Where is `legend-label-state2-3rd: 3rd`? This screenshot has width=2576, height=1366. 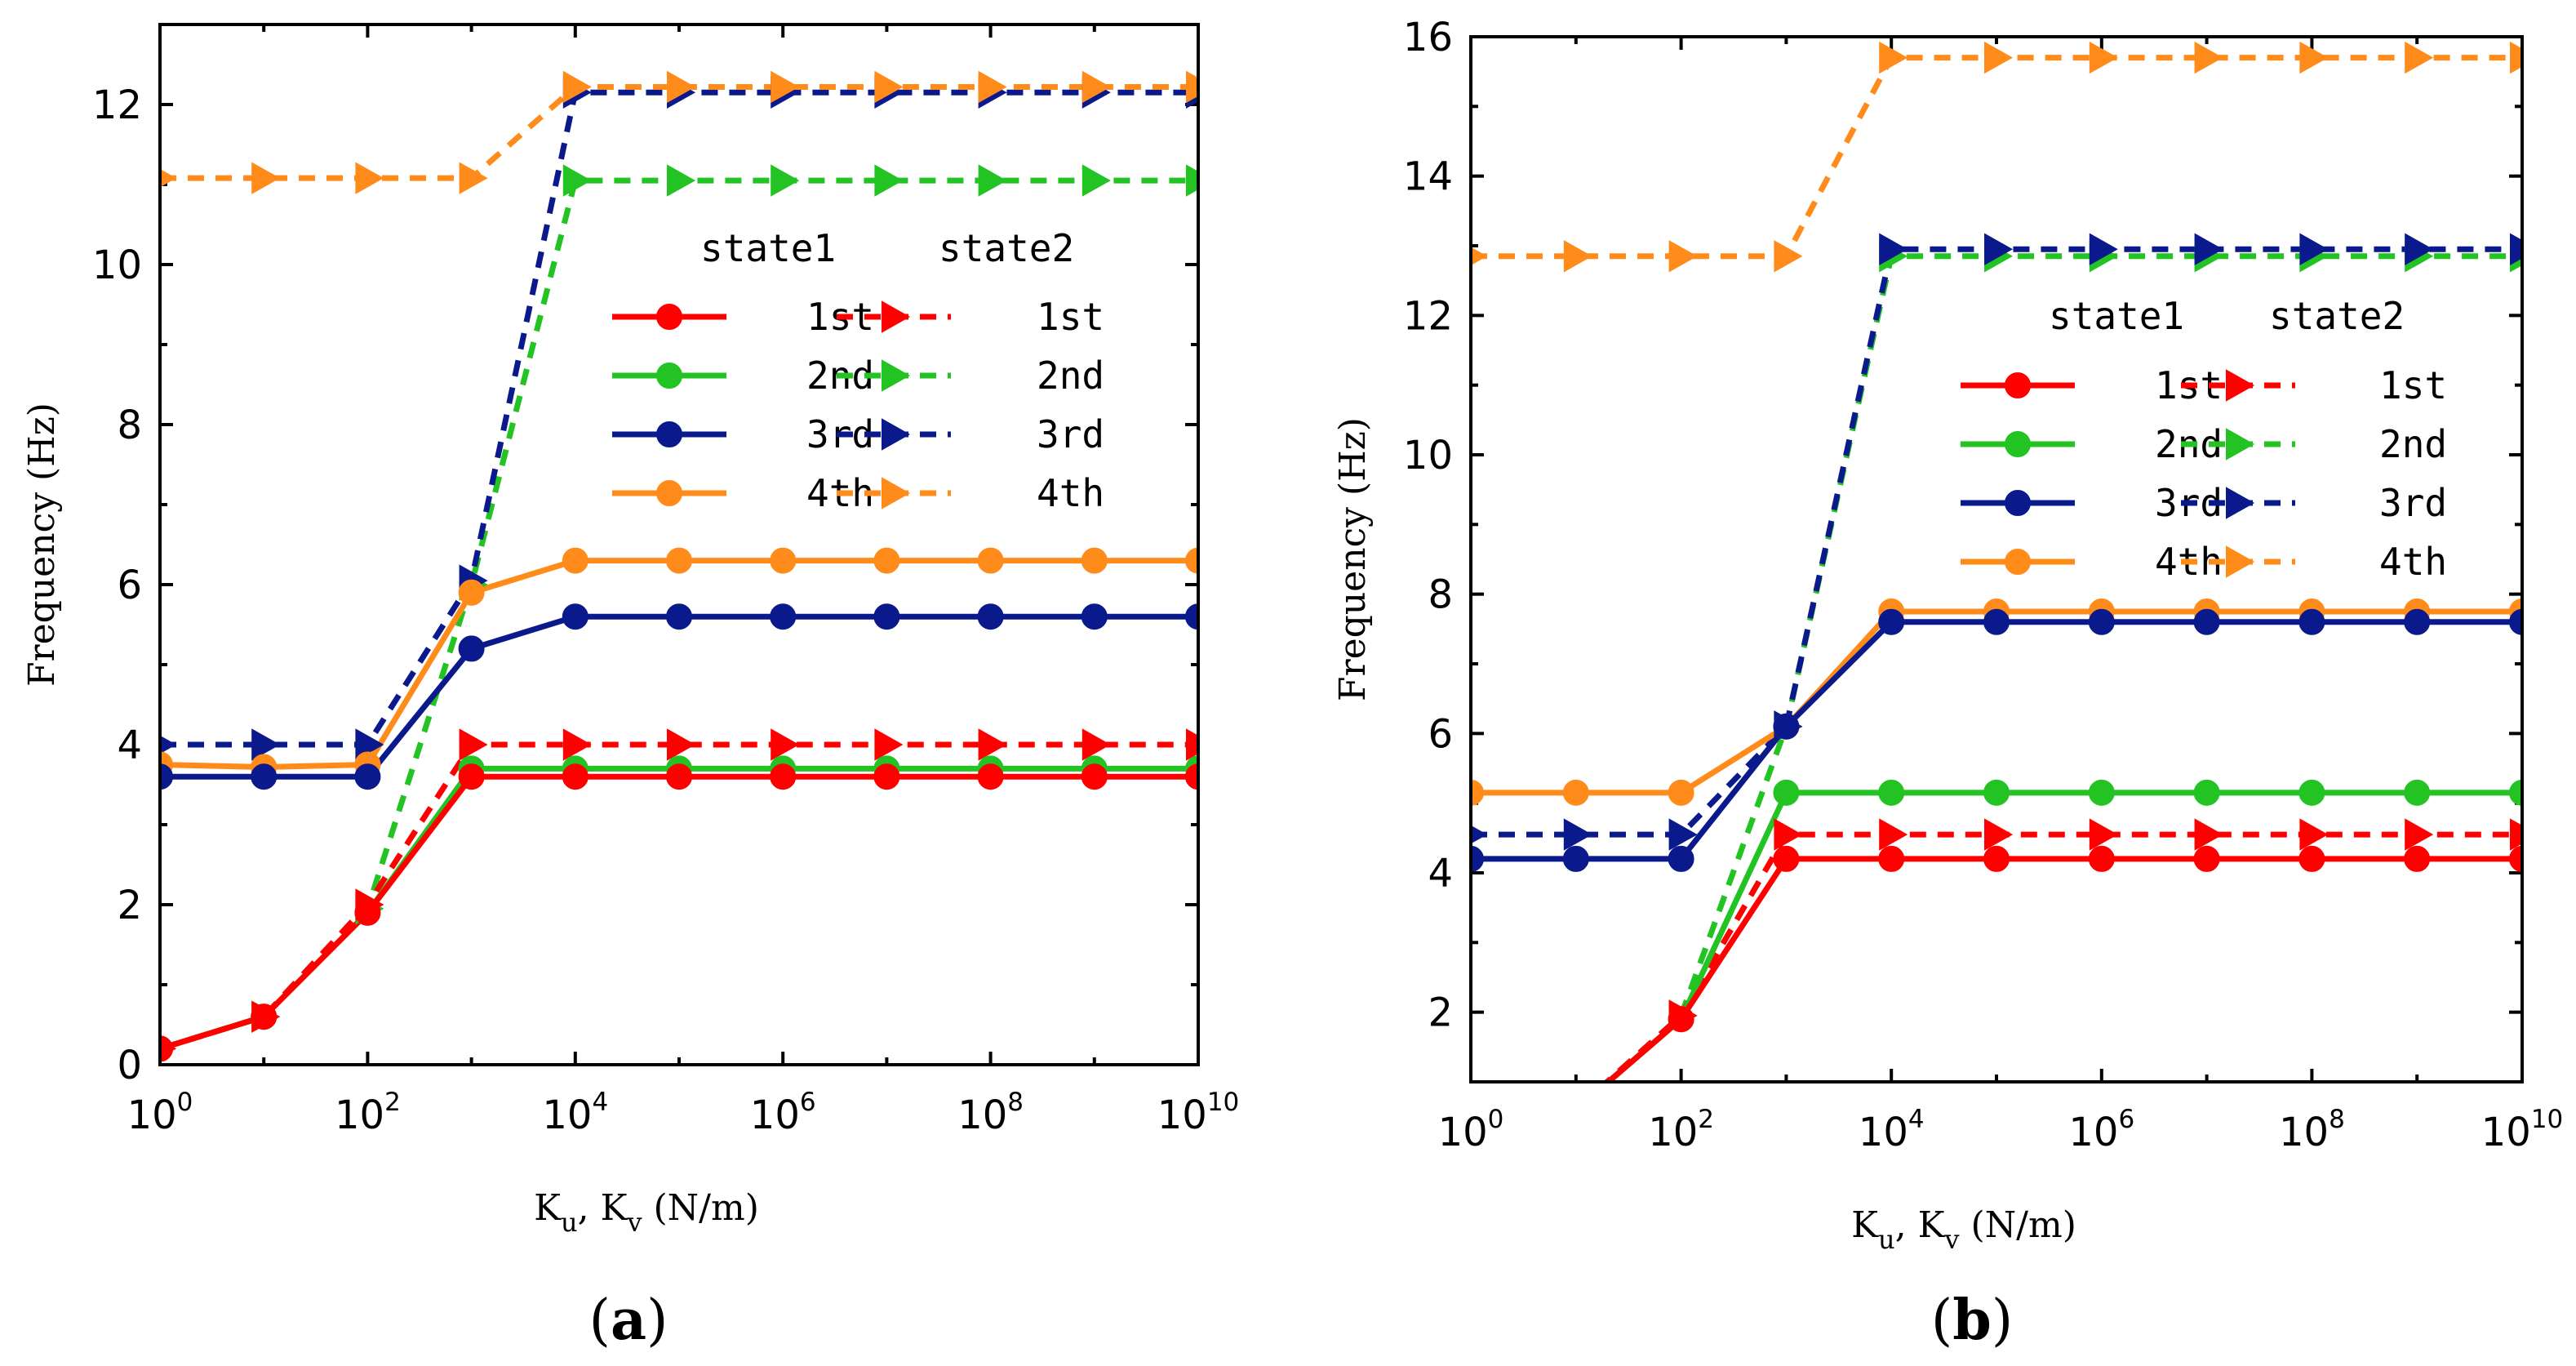 legend-label-state2-3rd: 3rd is located at coordinates (1070, 434).